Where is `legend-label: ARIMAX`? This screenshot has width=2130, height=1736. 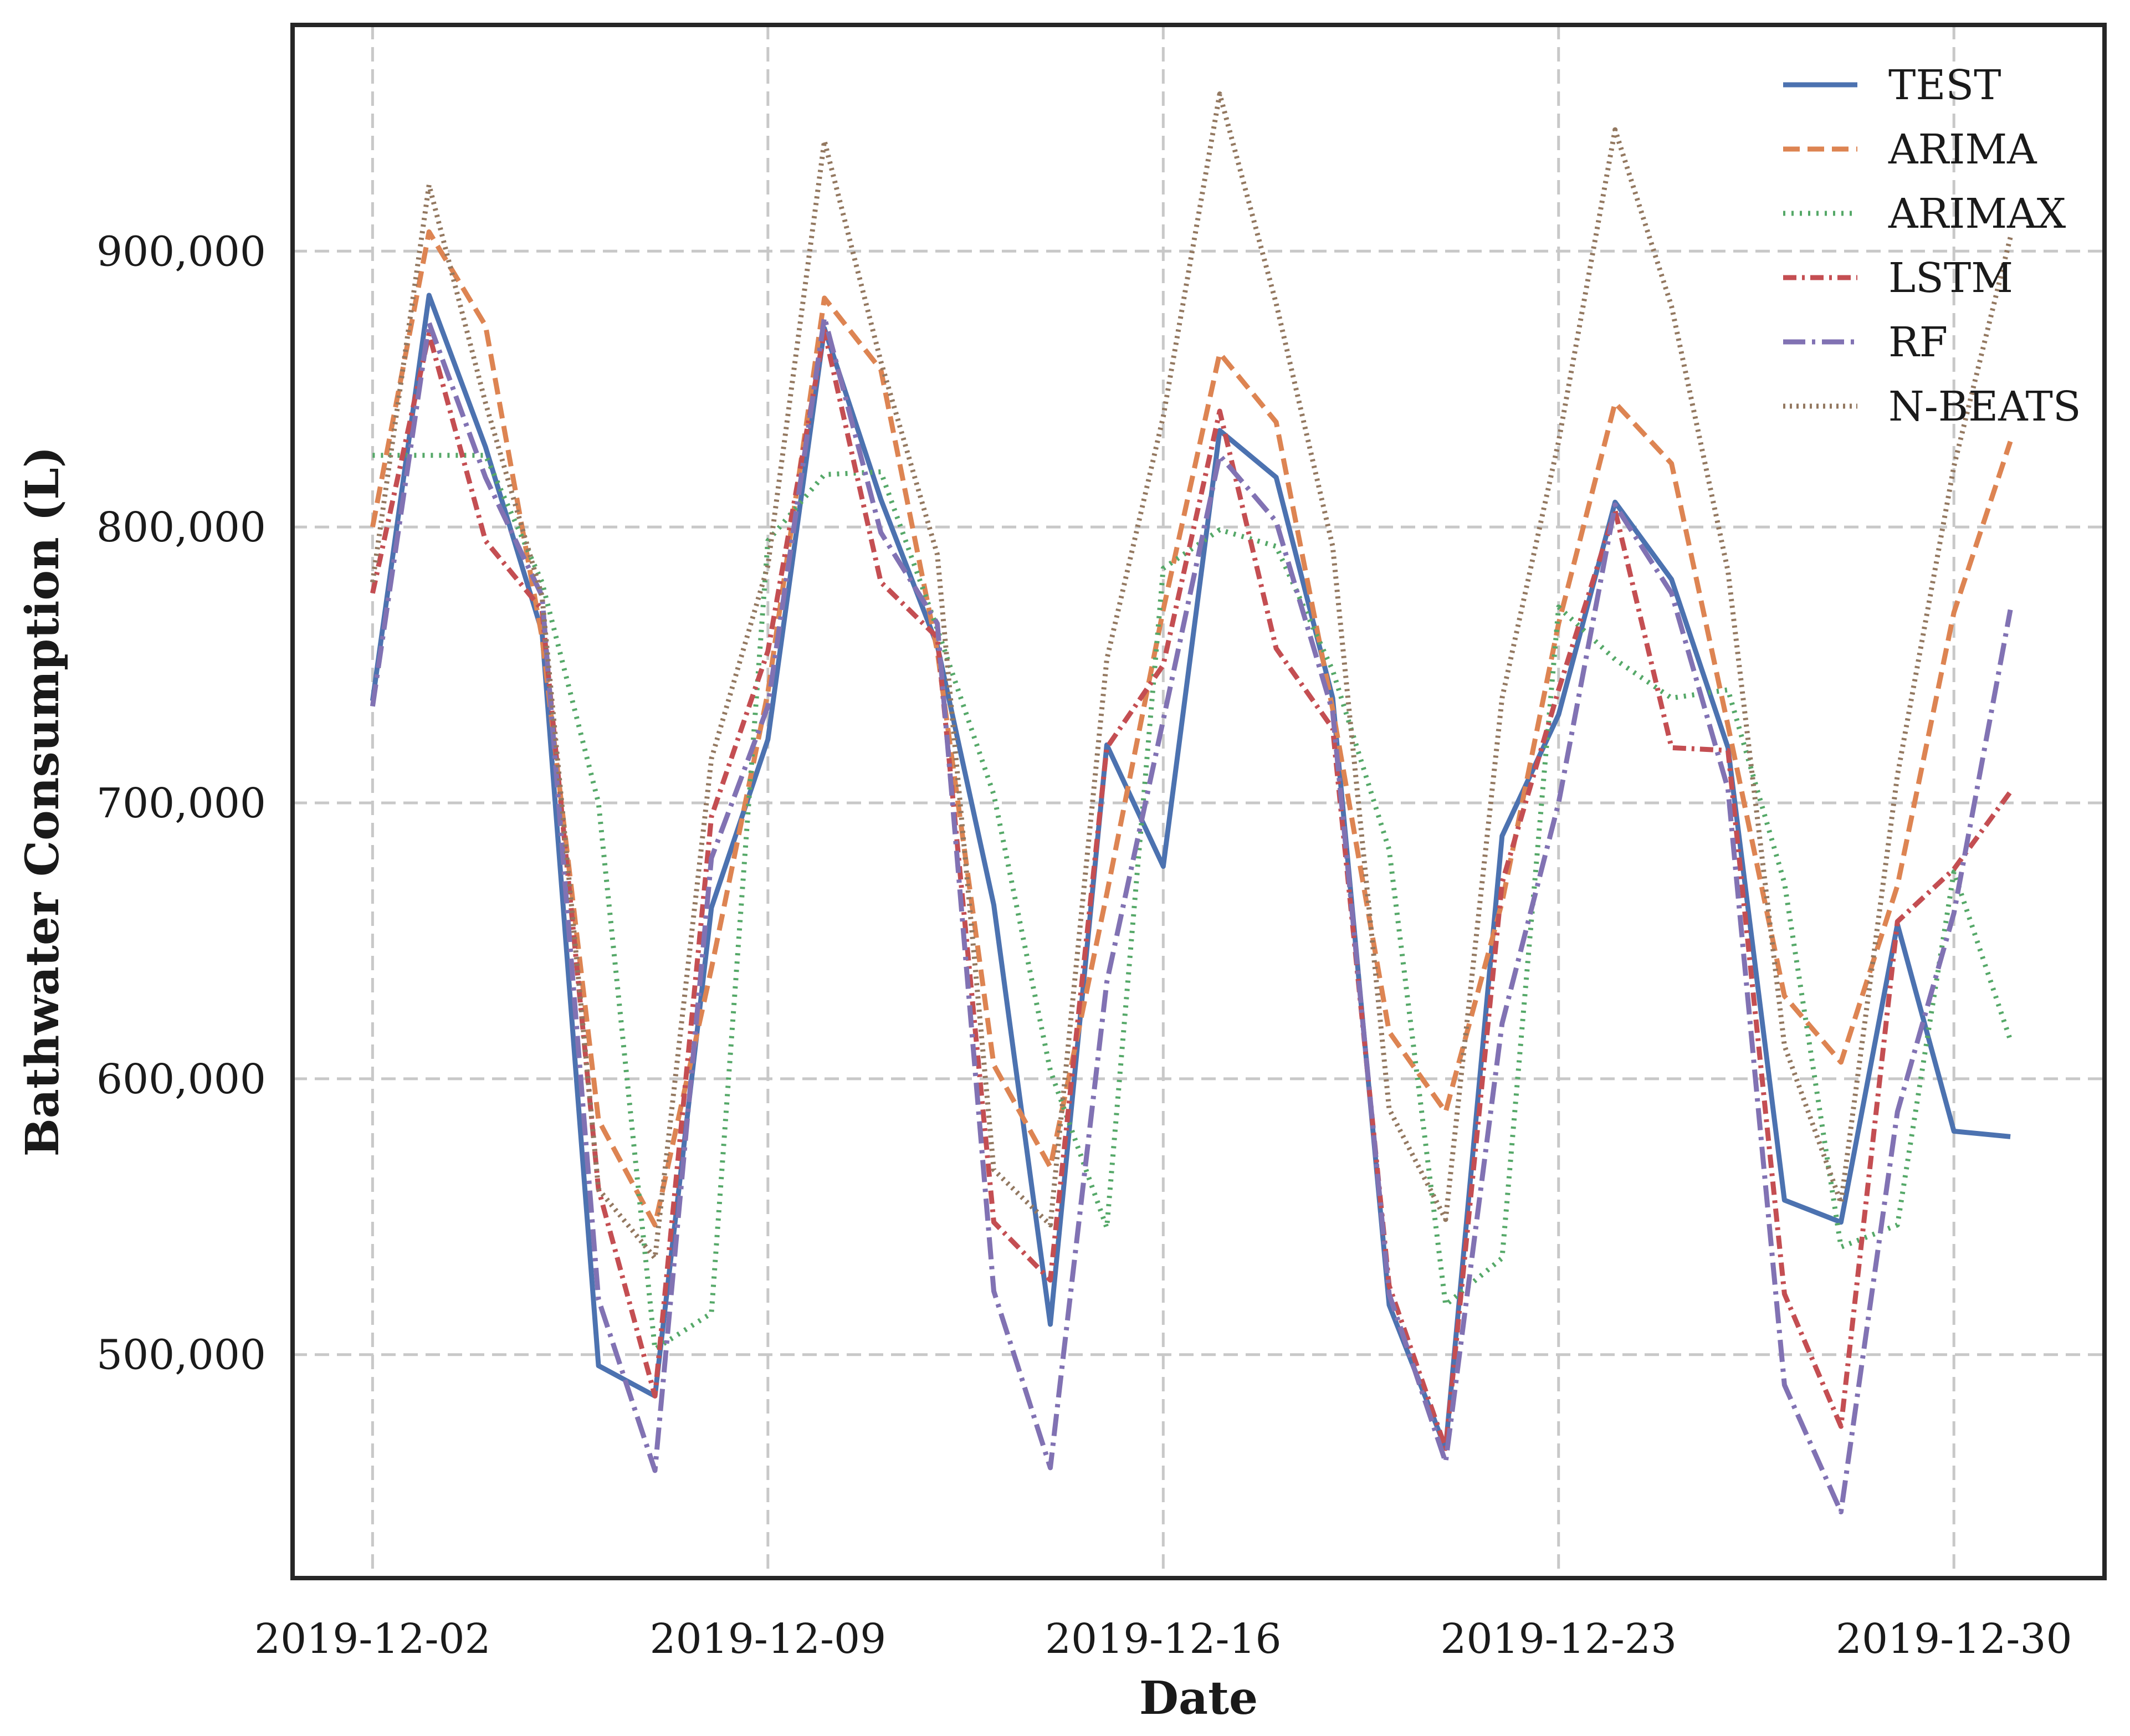
legend-label: ARIMAX is located at coordinates (1977, 214).